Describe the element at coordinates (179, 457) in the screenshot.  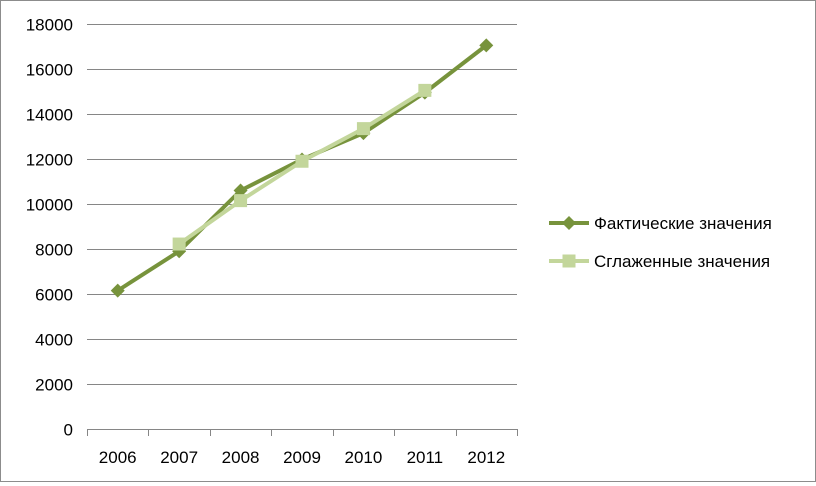
I see `x-tick-label: 2007` at that location.